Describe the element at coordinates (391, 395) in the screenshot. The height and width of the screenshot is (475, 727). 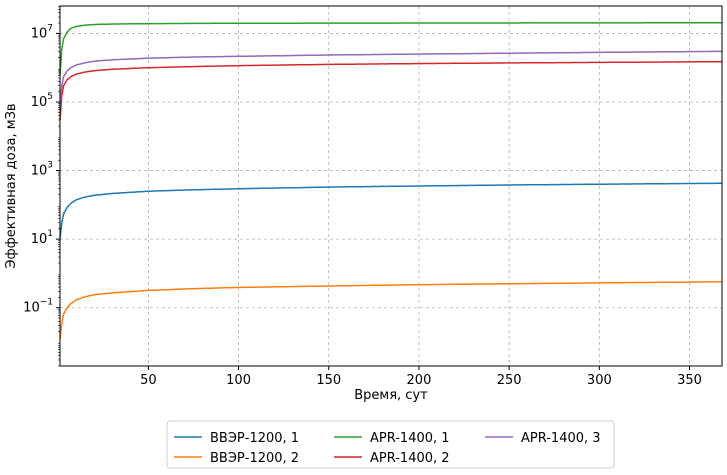
I see `x-axis-label: Время, сут` at that location.